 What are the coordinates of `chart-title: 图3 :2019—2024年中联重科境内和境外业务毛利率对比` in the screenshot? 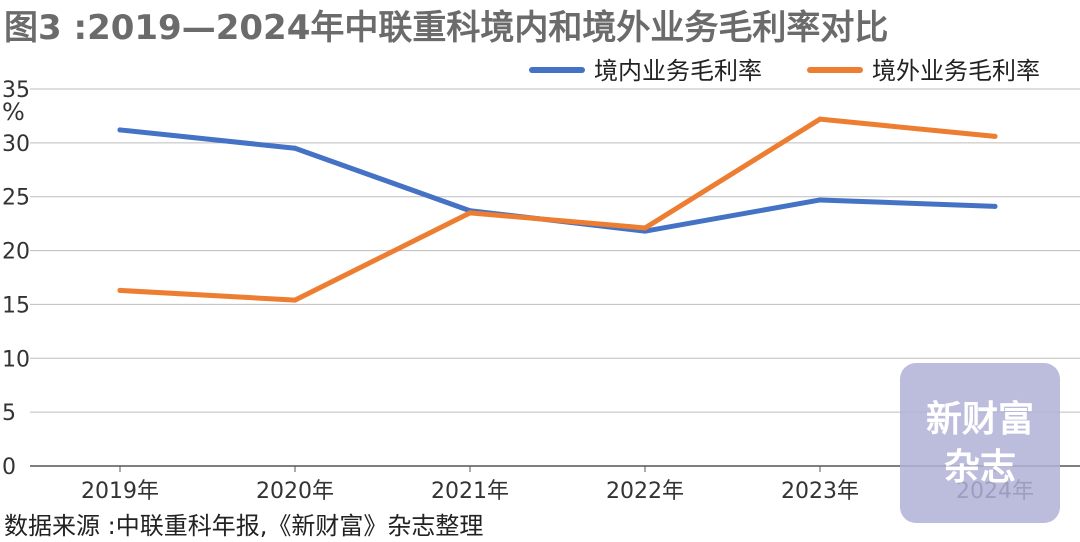 It's located at (446, 28).